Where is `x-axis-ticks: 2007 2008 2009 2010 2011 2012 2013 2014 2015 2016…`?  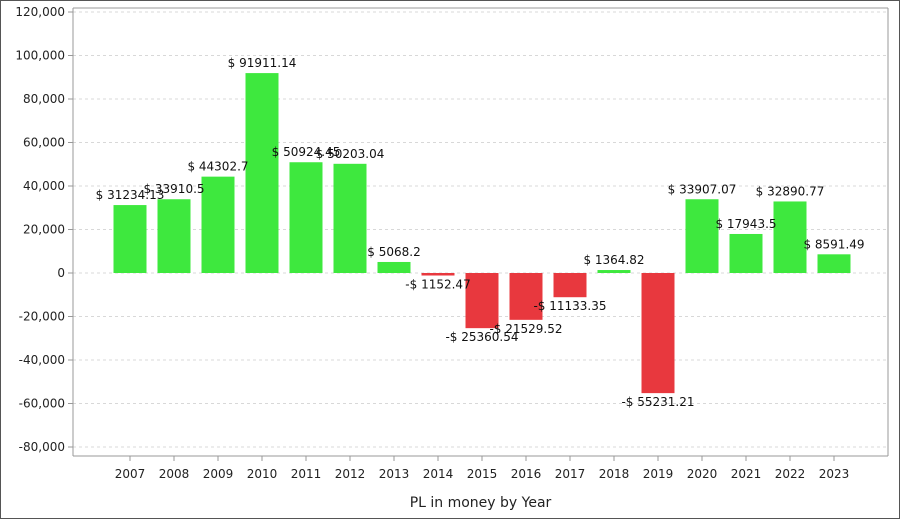
x-axis-ticks: 2007 2008 2009 2010 2011 2012 2013 2014 2015 2016… is located at coordinates (482, 468).